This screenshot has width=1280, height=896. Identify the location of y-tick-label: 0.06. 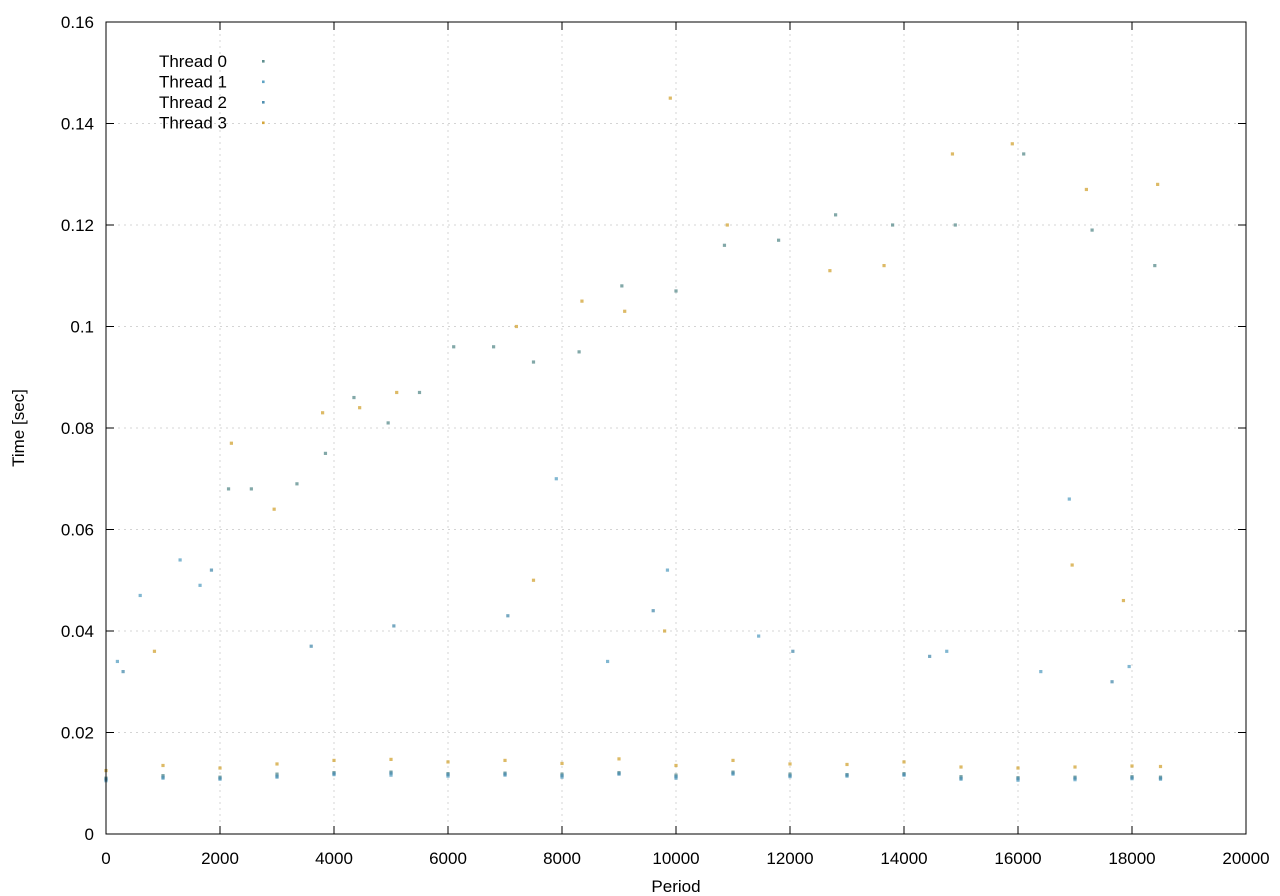
(77, 530).